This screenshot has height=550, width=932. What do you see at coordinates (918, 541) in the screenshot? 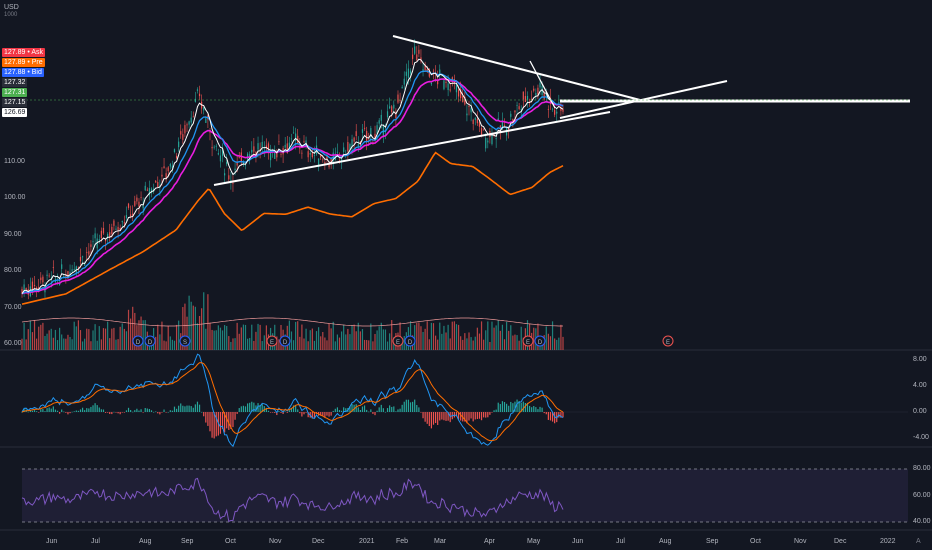
I see `auto-scale-button: A` at bounding box center [918, 541].